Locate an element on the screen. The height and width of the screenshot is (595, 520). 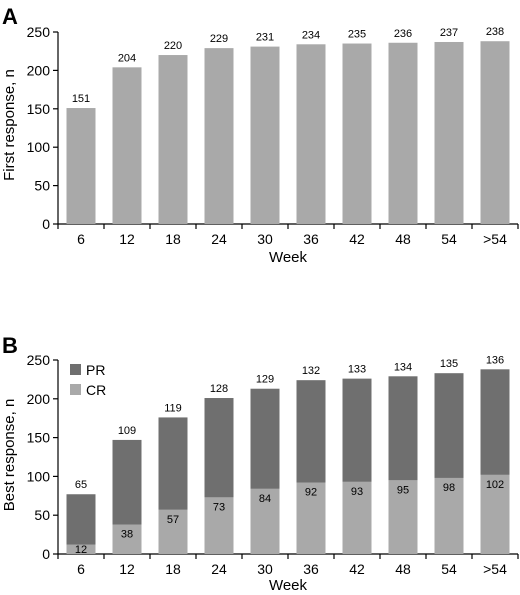
legend-swatch-pr is located at coordinates (75, 369).